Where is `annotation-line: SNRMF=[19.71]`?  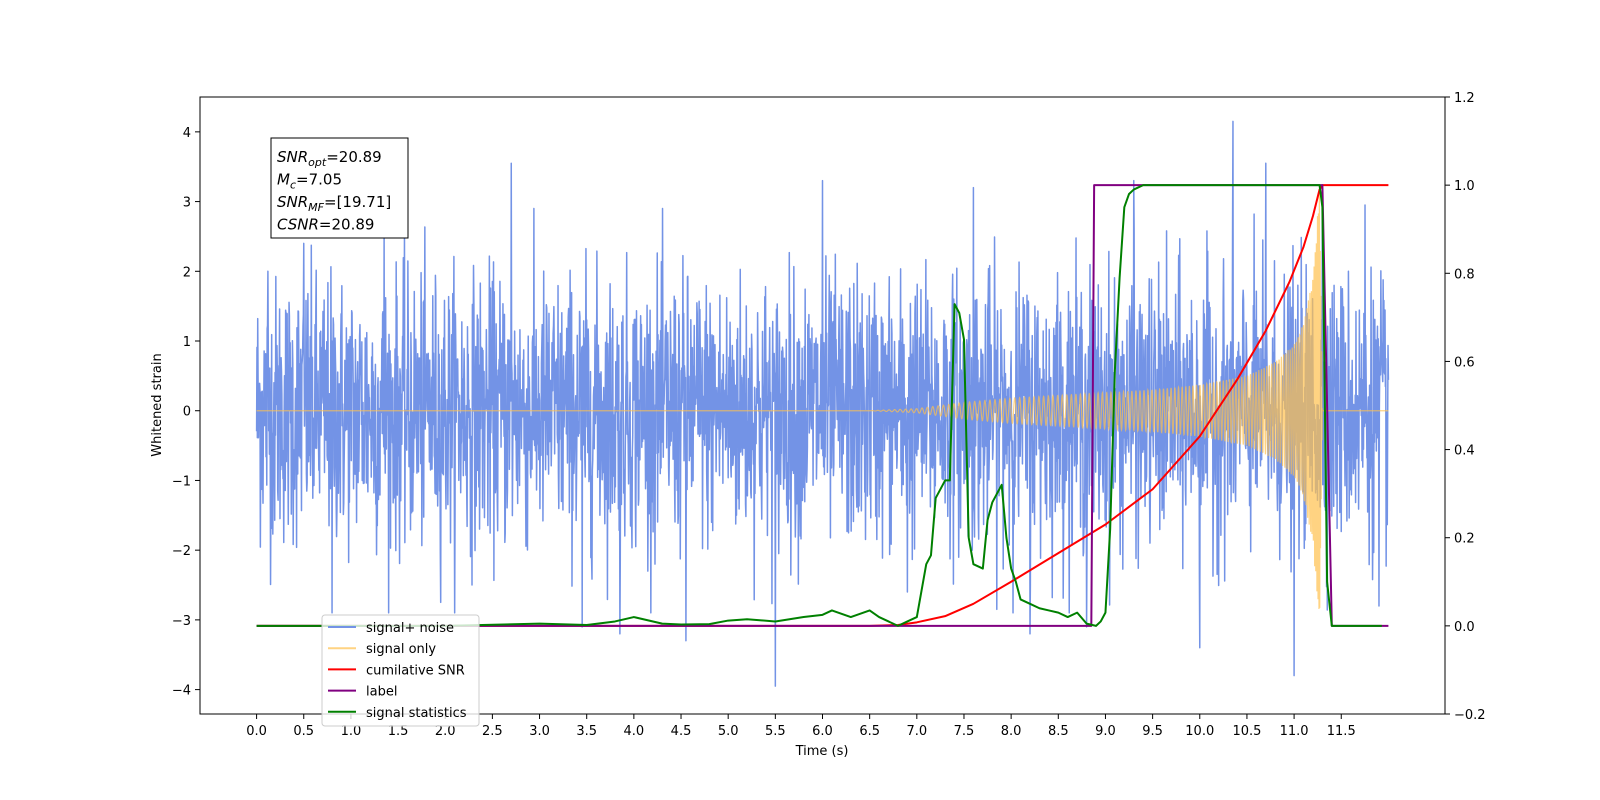
annotation-line: SNRMF=[19.71] is located at coordinates (334, 203).